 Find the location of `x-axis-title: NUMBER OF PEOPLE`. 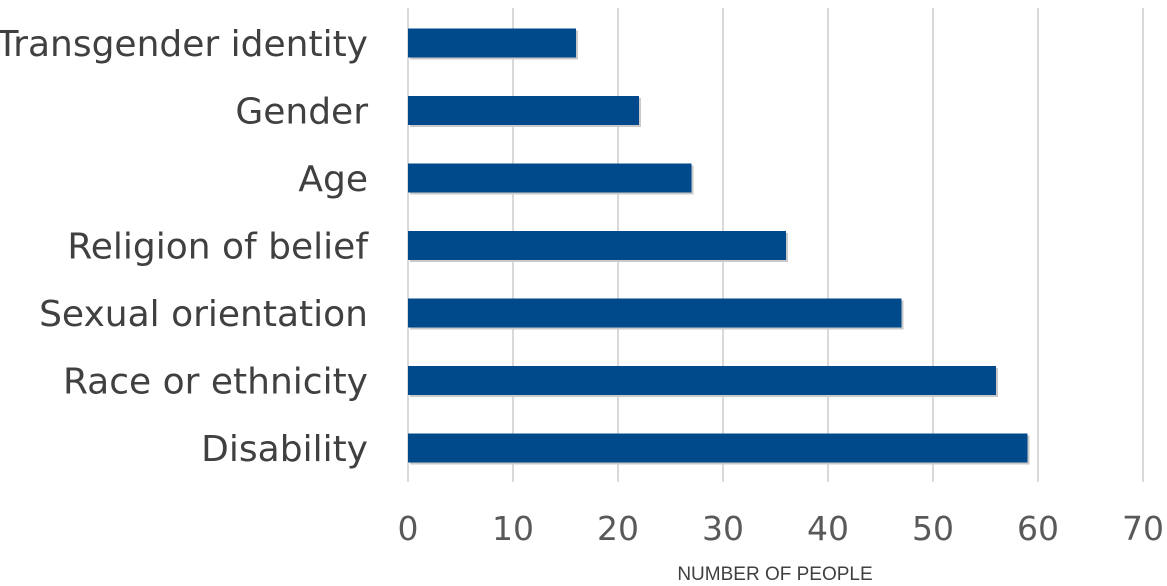

x-axis-title: NUMBER OF PEOPLE is located at coordinates (774, 574).